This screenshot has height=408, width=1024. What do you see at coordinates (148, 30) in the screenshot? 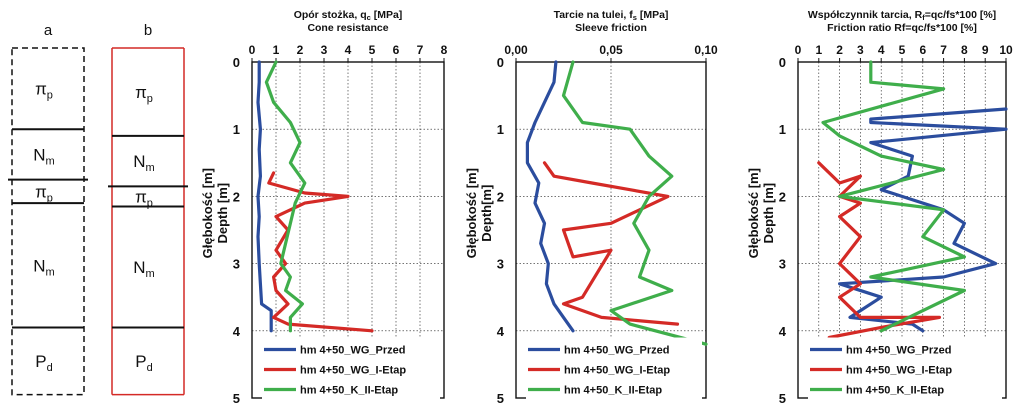
I see `column-label: b` at bounding box center [148, 30].